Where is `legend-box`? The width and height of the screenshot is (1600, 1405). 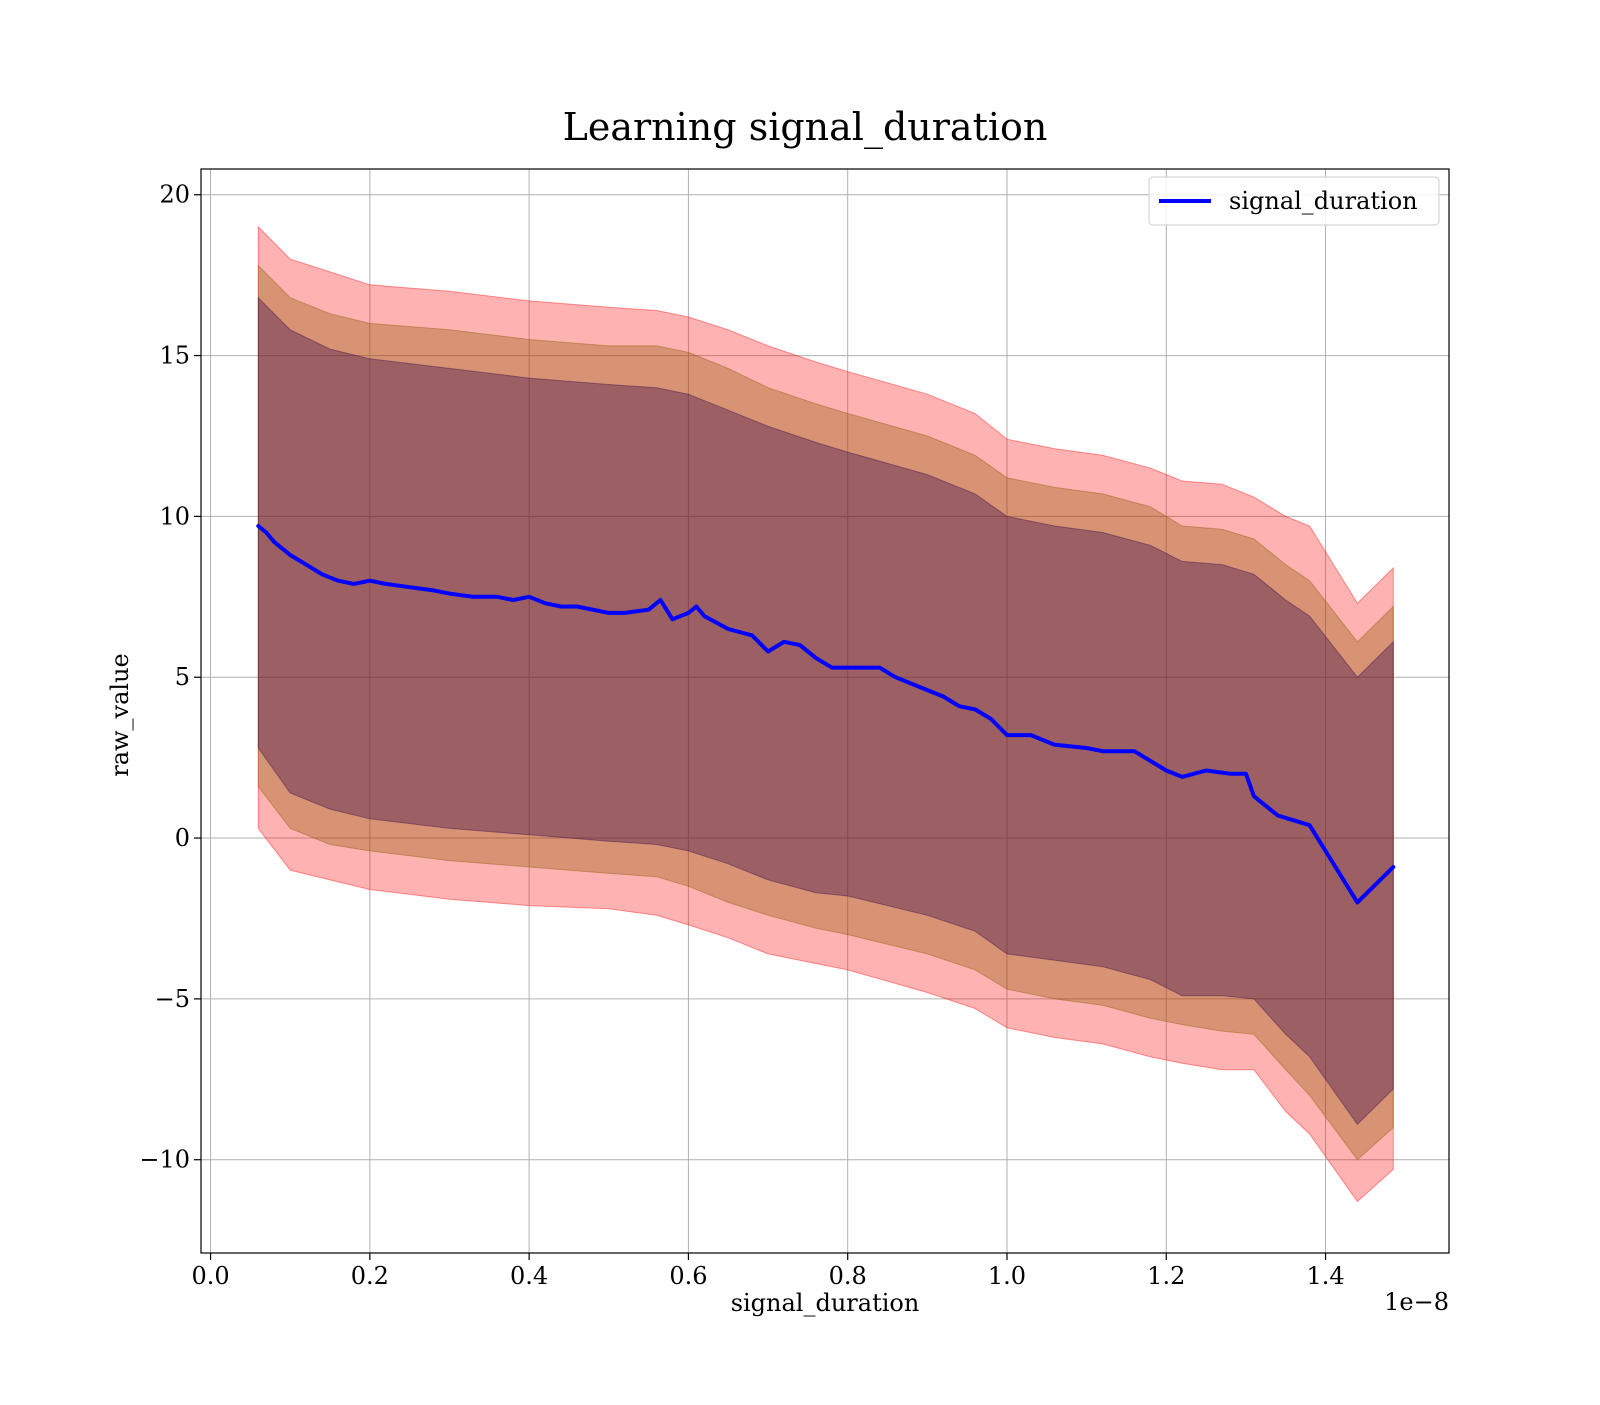 legend-box is located at coordinates (1294, 201).